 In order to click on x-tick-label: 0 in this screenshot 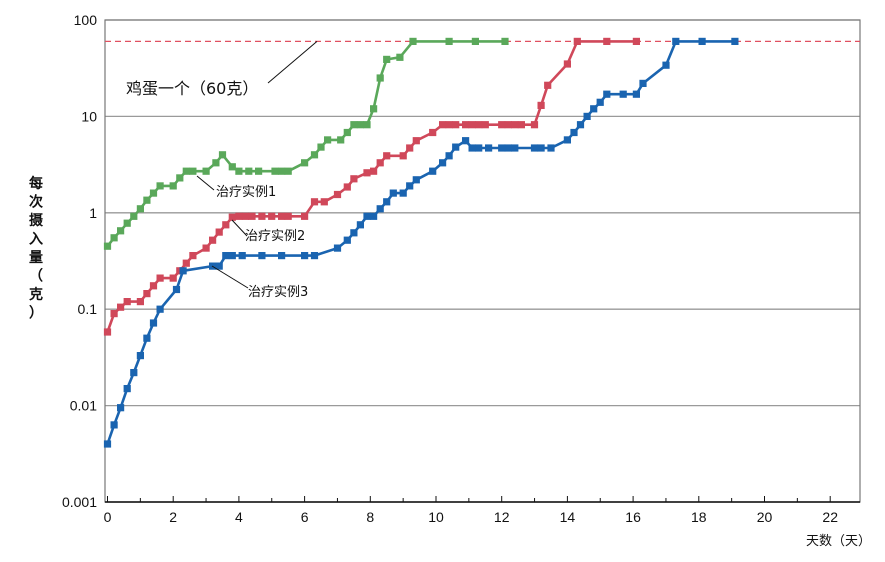, I will do `click(108, 517)`.